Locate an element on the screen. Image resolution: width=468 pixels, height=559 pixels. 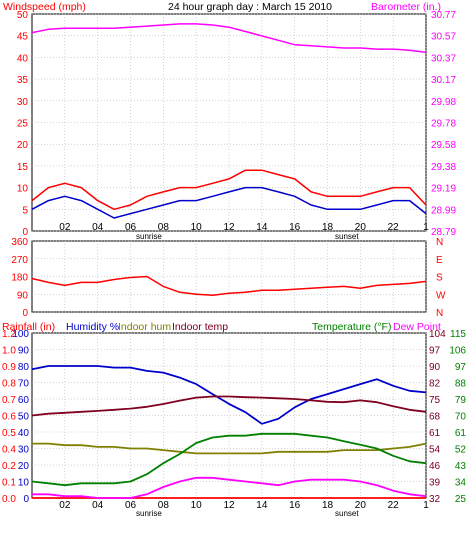
windspeed-tick-label: 25 is located at coordinates (23, 124).